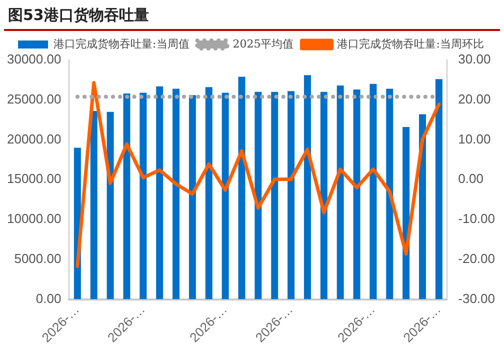 Image resolution: width=504 pixels, height=351 pixels. What do you see at coordinates (474, 138) in the screenshot?
I see `y2-tick-label: 10.00` at bounding box center [474, 138].